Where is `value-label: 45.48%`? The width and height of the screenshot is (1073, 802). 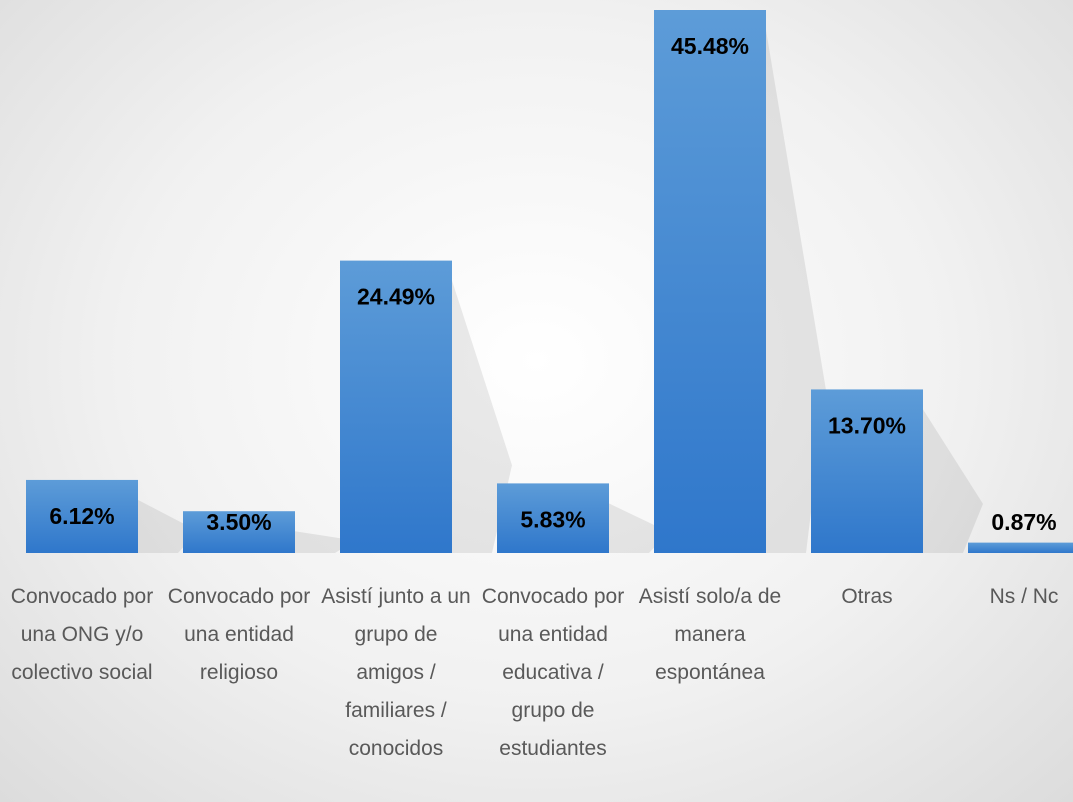 value-label: 45.48% is located at coordinates (710, 46).